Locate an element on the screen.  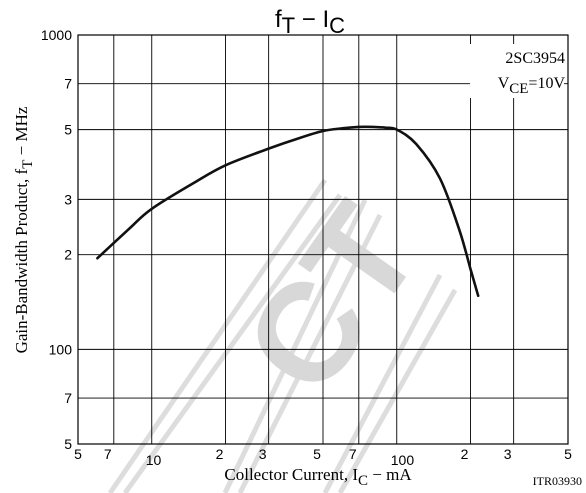
x-tick-labels: 5 7 10 2 3 5 7 100 2 3 5 is located at coordinates (323, 457).